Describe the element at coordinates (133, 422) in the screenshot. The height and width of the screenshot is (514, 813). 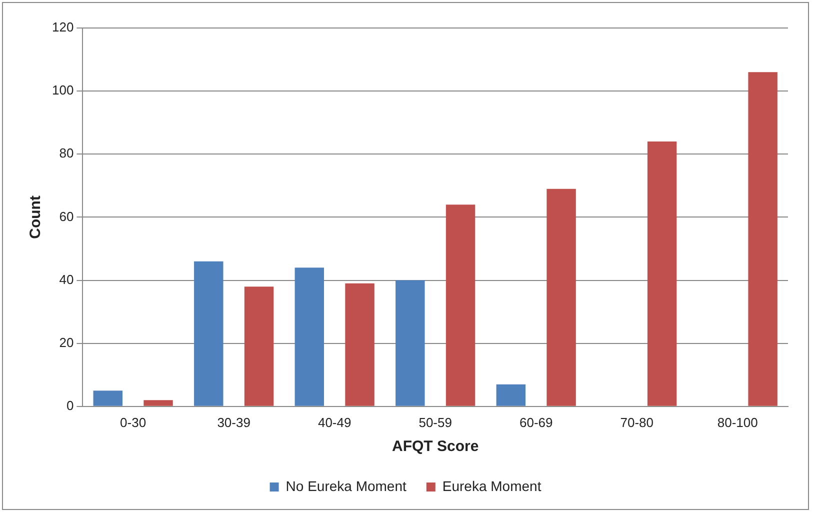
I see `x-tick-label: 0-30` at that location.